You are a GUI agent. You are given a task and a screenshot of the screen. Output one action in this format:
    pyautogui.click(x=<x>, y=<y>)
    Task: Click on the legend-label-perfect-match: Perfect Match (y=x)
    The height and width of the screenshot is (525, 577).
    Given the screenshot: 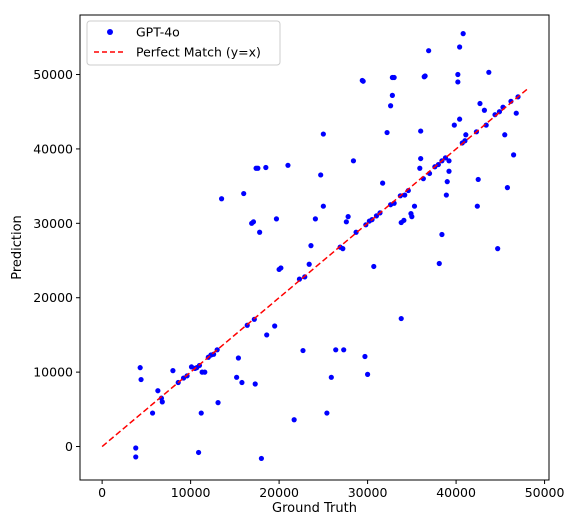 What is the action you would take?
    pyautogui.click(x=198, y=52)
    